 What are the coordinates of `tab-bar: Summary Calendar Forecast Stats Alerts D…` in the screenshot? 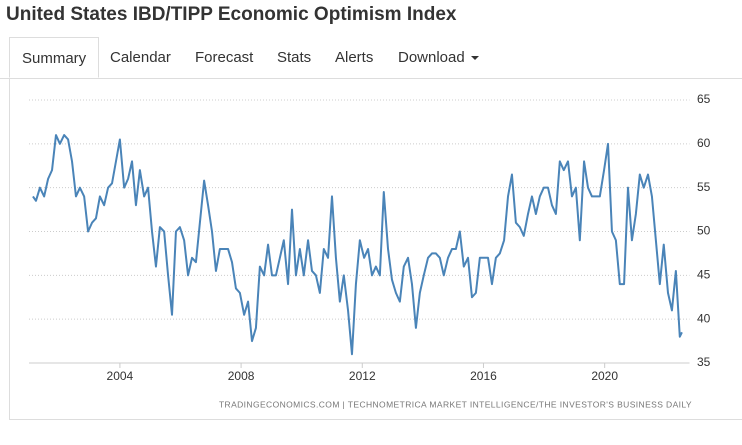 It's located at (371, 58).